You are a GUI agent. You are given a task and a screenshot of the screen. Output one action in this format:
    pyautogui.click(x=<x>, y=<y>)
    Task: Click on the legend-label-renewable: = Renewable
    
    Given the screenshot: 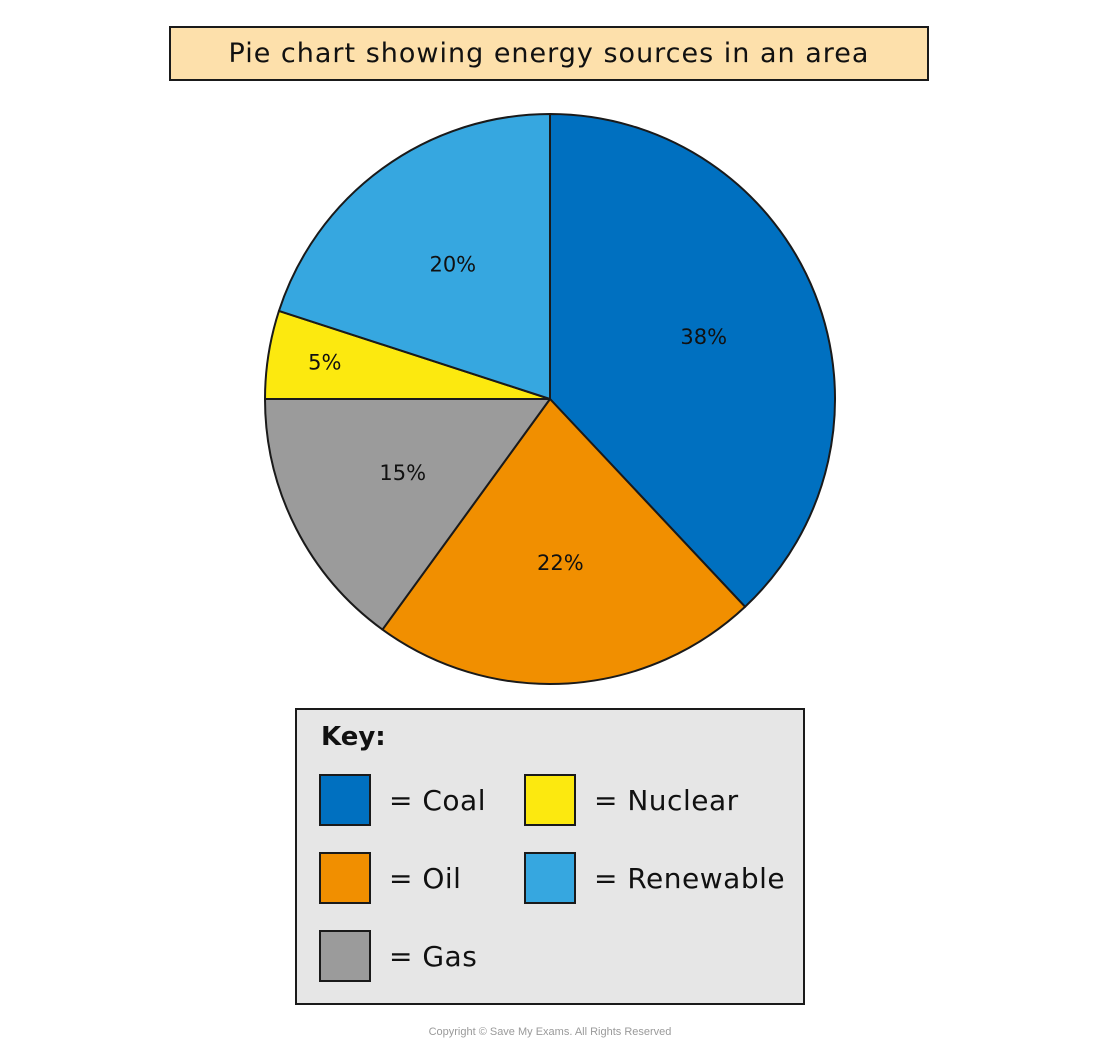 What is the action you would take?
    pyautogui.click(x=690, y=878)
    